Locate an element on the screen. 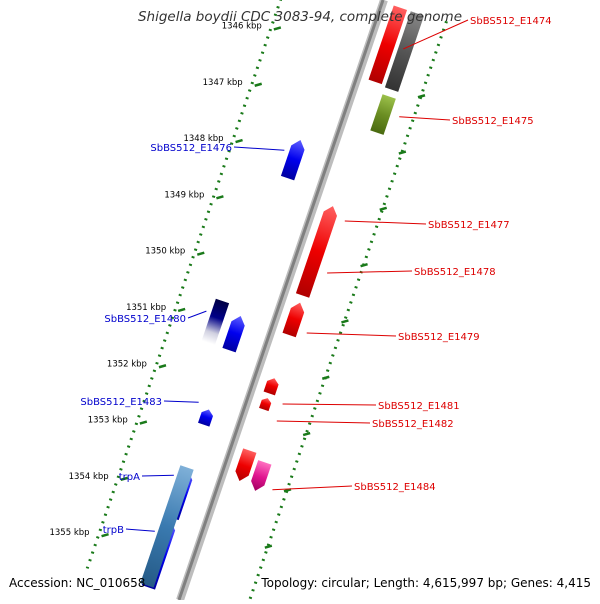 The image size is (600, 604). gene-label: SbBS512_E1474 is located at coordinates (511, 21).